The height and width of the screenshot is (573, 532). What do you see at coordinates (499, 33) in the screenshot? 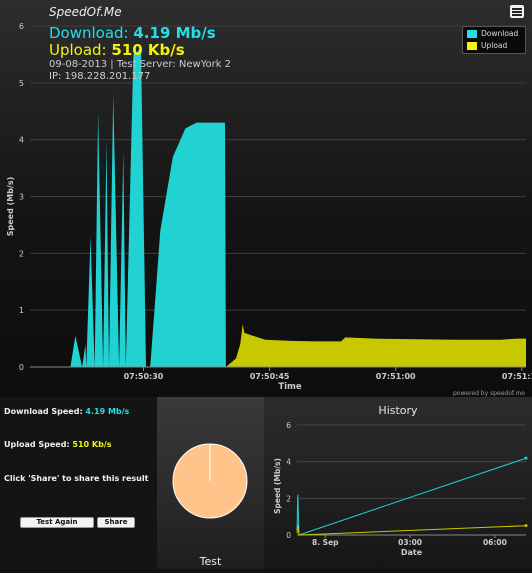
I see `legend-label-download: Download` at bounding box center [499, 33].